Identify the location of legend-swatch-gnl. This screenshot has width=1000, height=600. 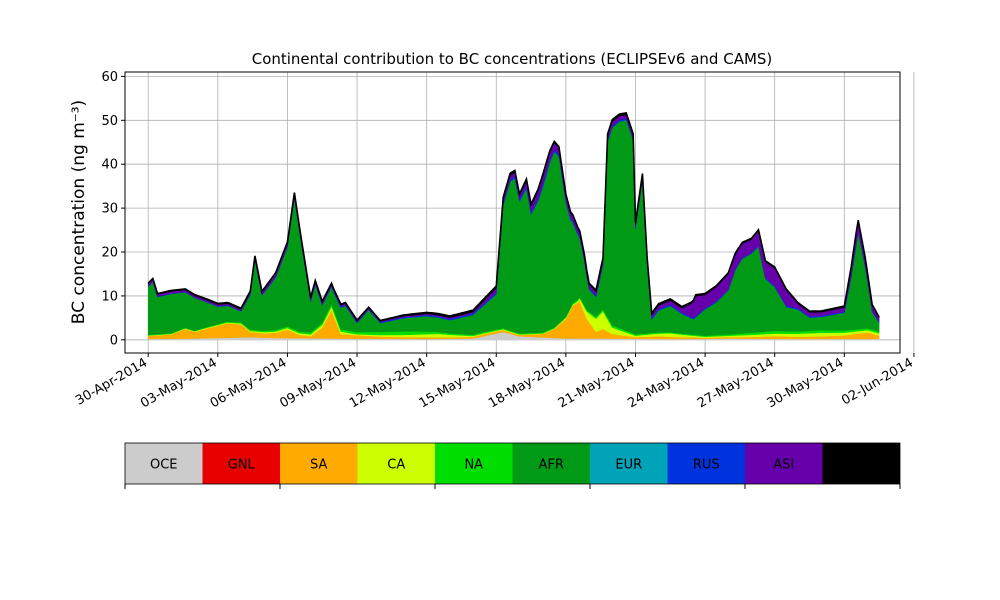
(241, 463).